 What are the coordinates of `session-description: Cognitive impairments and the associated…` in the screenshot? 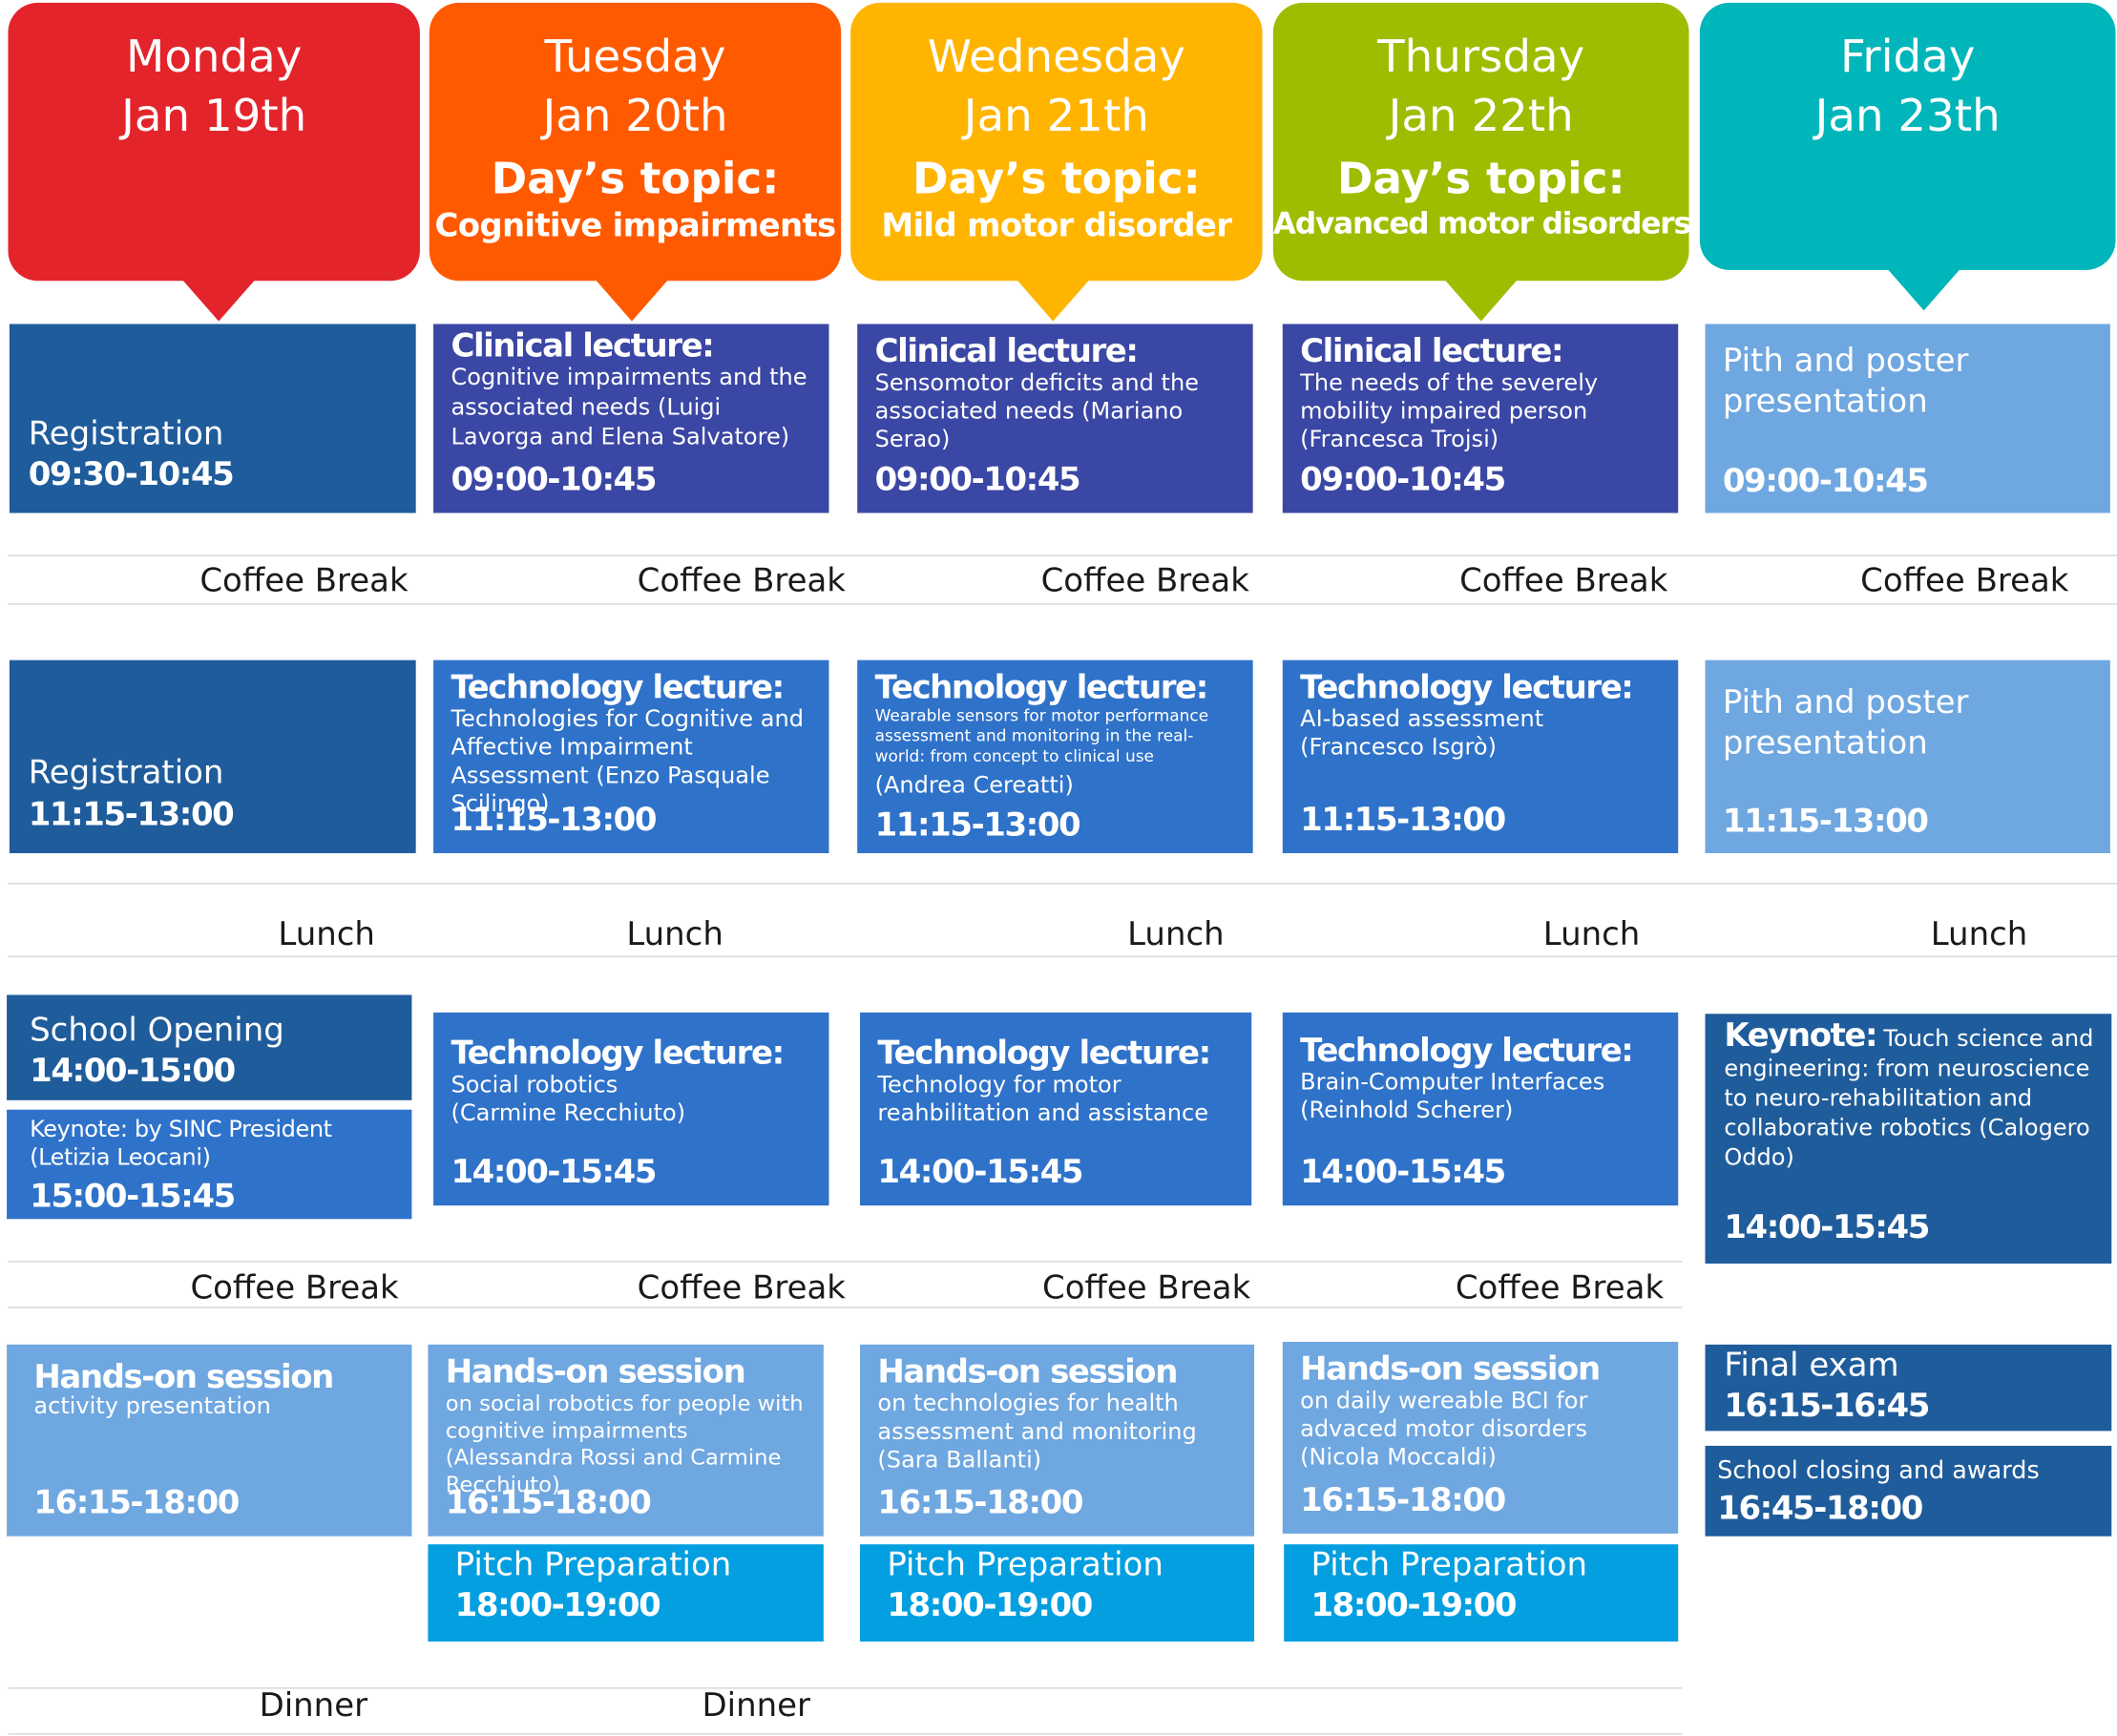 It's located at (629, 407).